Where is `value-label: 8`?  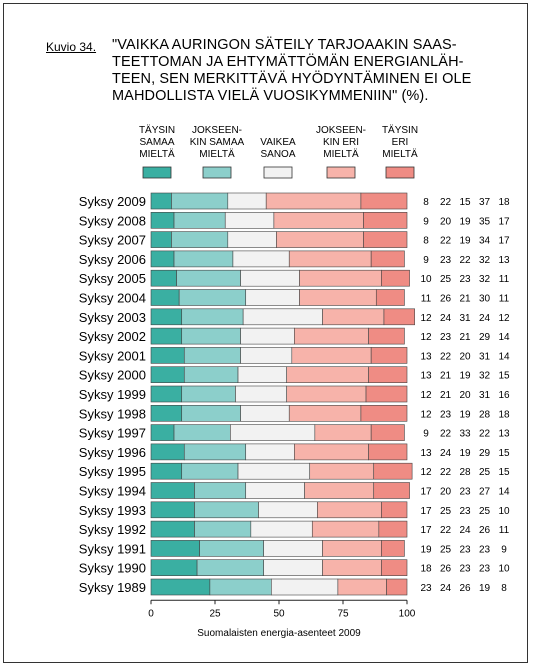 value-label: 8 is located at coordinates (426, 241).